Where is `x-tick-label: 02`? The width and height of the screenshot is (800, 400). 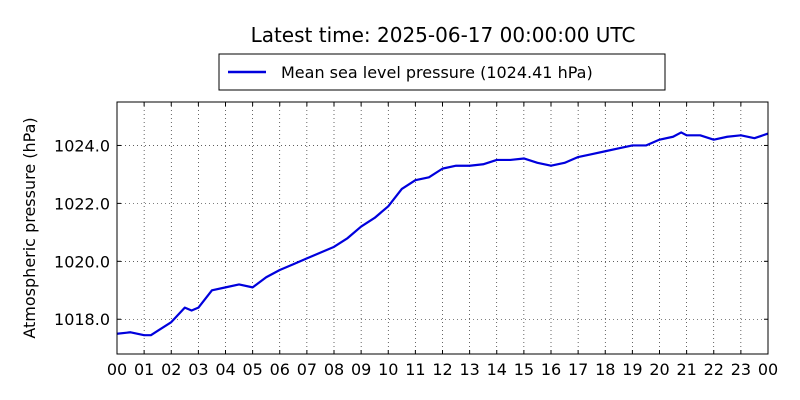
x-tick-label: 02 is located at coordinates (171, 369).